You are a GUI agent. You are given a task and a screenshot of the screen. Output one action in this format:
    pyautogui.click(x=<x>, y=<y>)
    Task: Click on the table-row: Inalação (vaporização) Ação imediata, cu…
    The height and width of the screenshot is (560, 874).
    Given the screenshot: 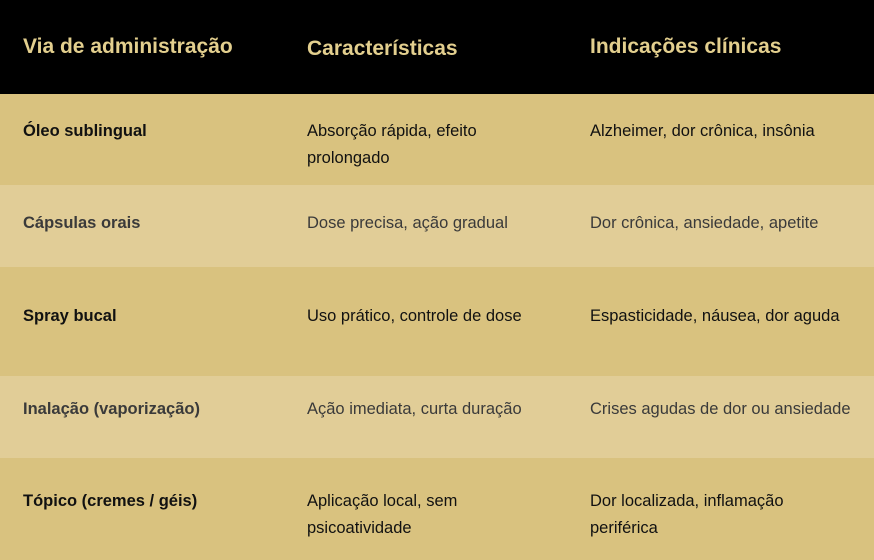 What is the action you would take?
    pyautogui.click(x=437, y=417)
    